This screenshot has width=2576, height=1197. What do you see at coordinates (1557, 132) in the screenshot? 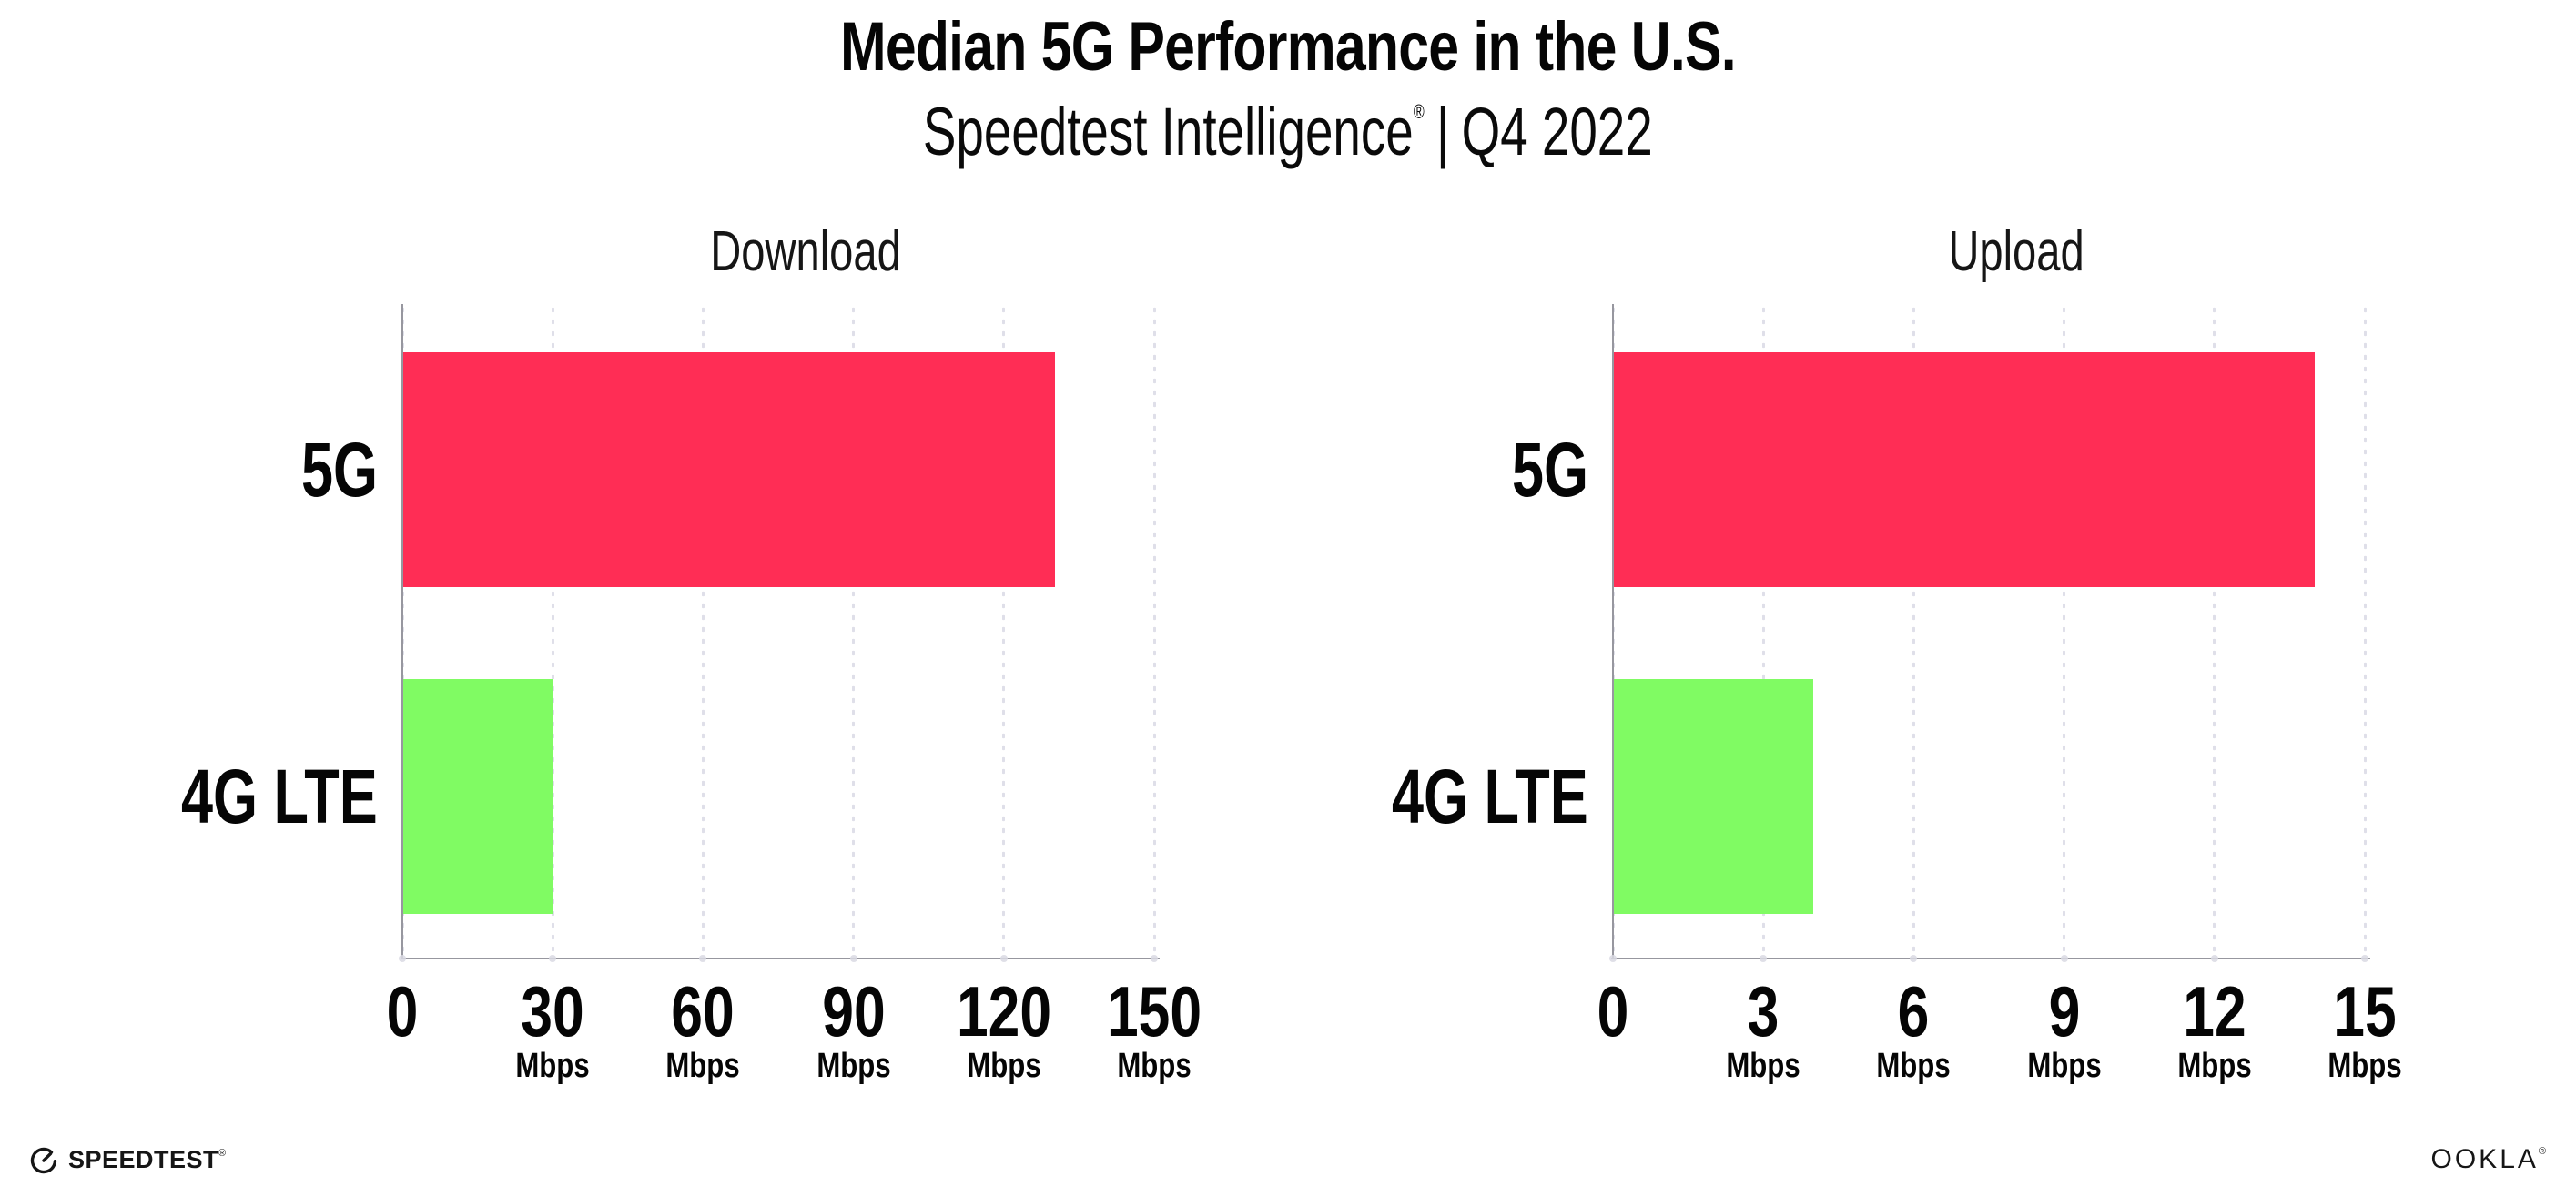
I see `subtitle-qualifier: Q4 2022` at bounding box center [1557, 132].